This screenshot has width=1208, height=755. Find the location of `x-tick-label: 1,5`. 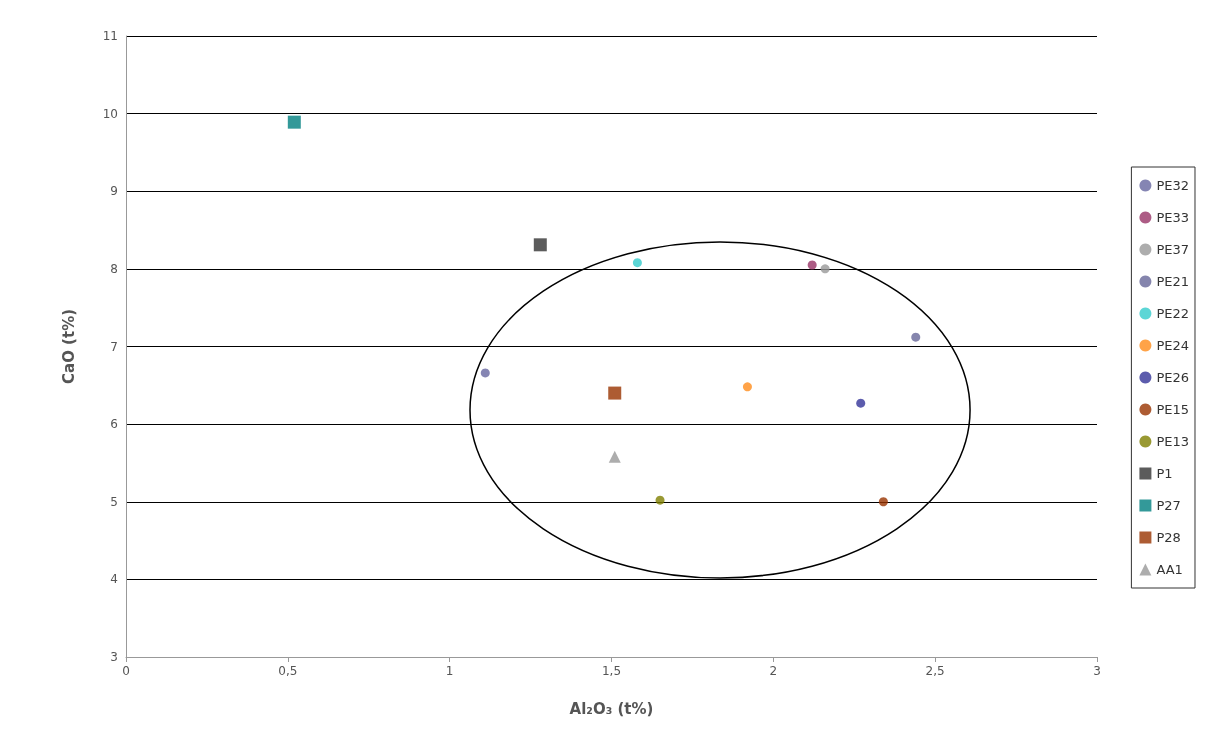

x-tick-label: 1,5 is located at coordinates (611, 671).